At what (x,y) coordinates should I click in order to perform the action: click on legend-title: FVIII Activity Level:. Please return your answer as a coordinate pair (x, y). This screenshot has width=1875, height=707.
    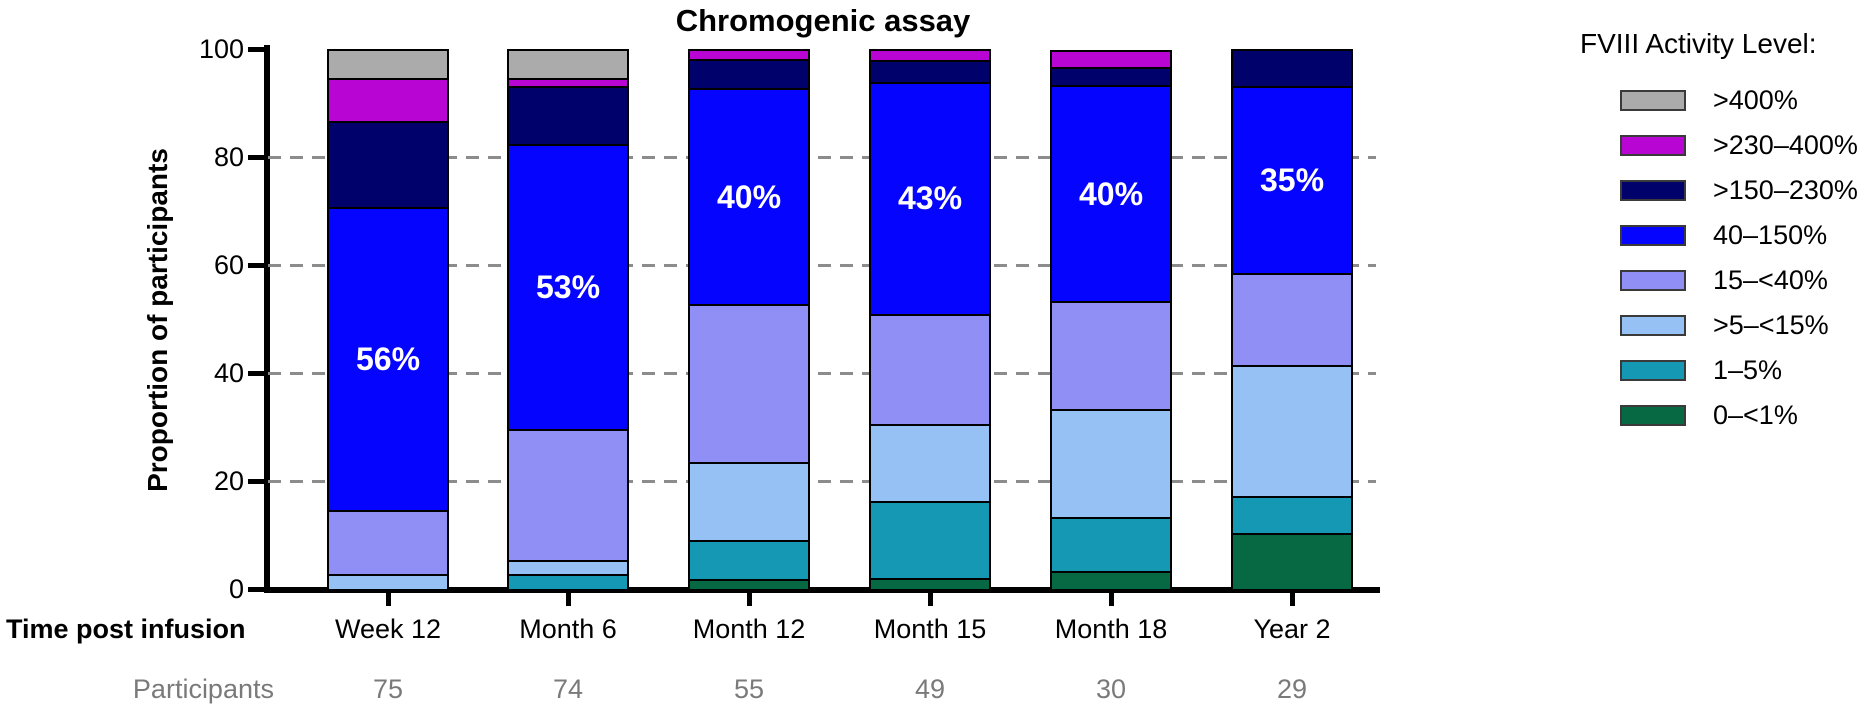
    Looking at the image, I should click on (1698, 43).